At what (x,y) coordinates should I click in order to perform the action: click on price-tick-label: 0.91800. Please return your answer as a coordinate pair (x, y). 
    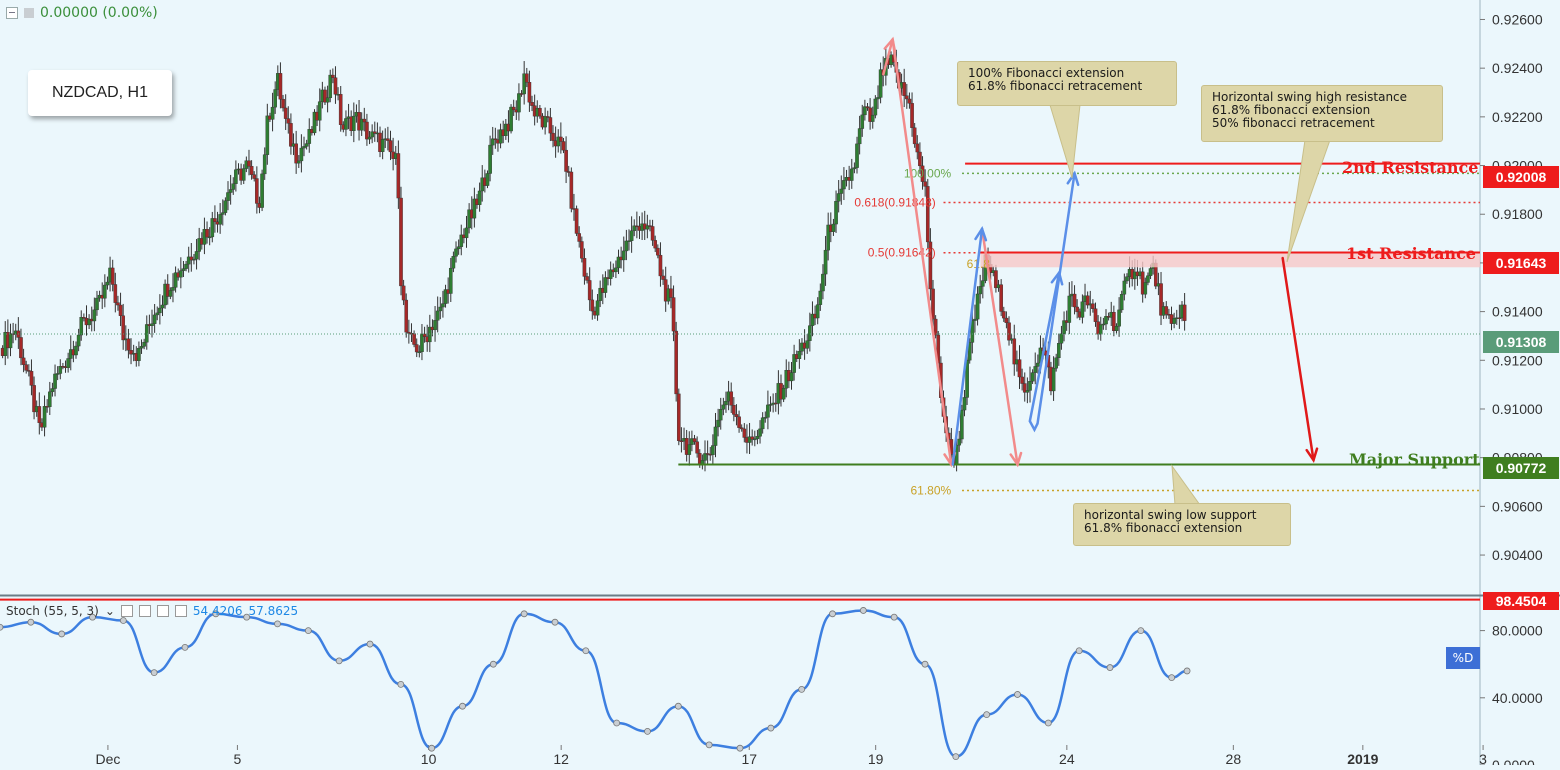
    Looking at the image, I should click on (1517, 214).